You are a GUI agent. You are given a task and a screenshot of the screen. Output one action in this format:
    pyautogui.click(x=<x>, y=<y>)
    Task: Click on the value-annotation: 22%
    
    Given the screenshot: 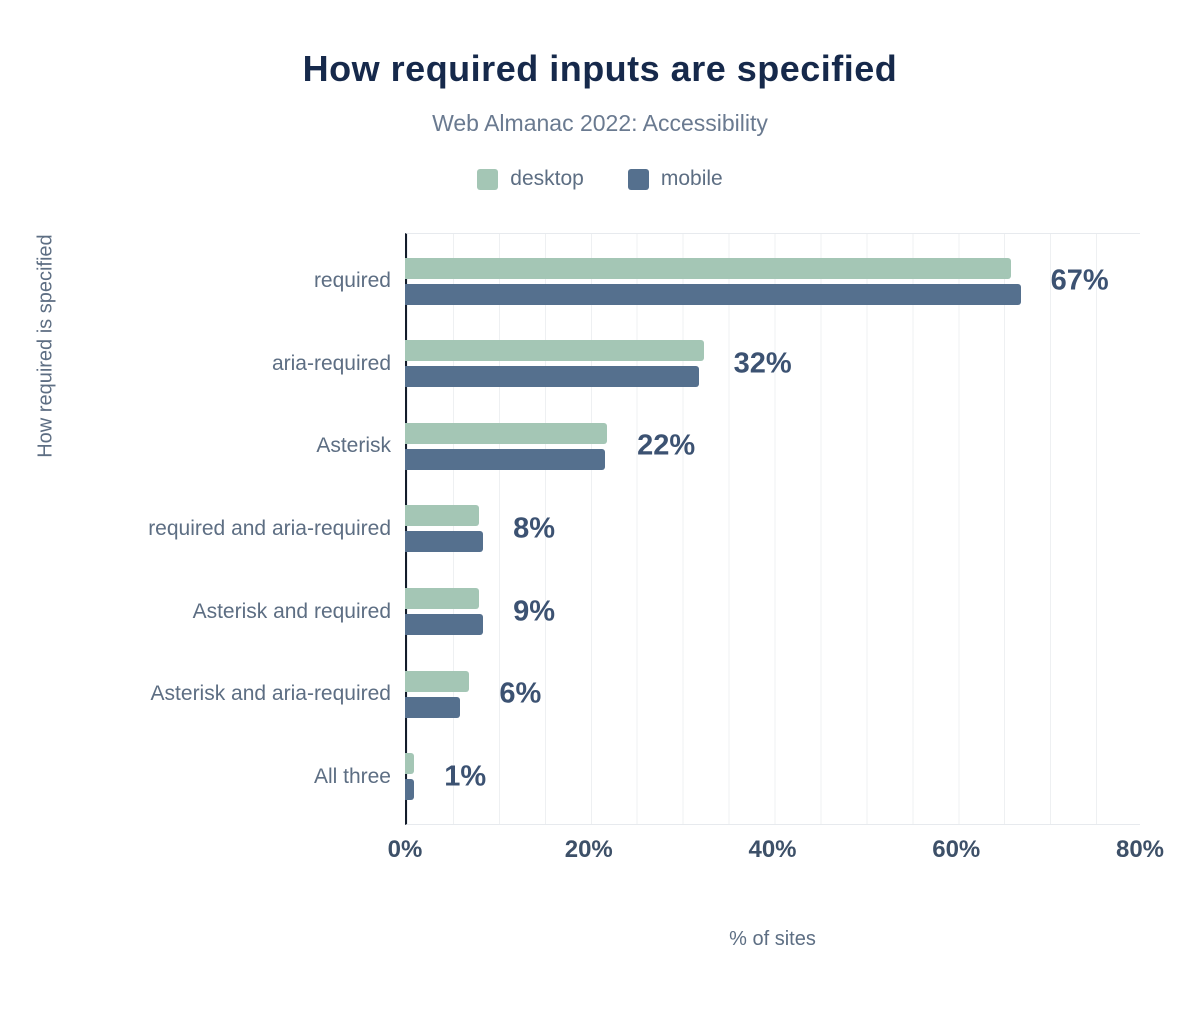 What is the action you would take?
    pyautogui.click(x=666, y=445)
    